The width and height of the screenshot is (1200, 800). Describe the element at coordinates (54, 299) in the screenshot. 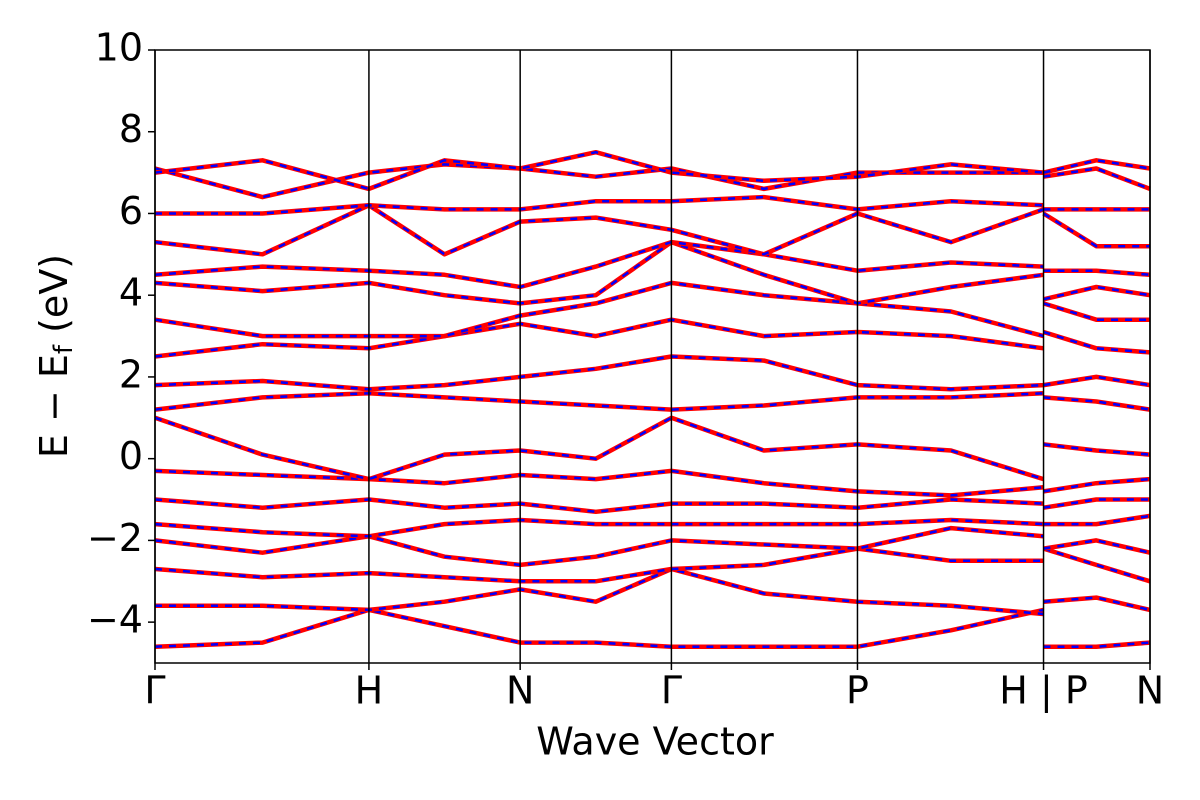

I see `y-label-unit: (eV)` at that location.